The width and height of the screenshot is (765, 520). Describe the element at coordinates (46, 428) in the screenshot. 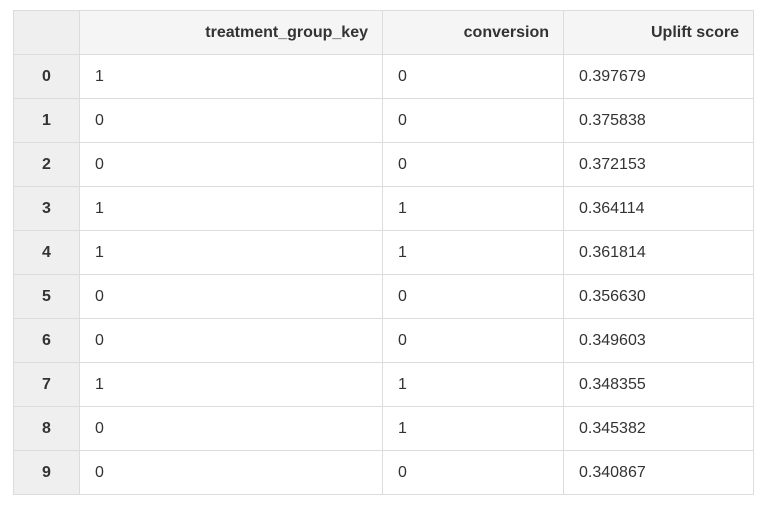

I see `row-index-cell: 8` at that location.